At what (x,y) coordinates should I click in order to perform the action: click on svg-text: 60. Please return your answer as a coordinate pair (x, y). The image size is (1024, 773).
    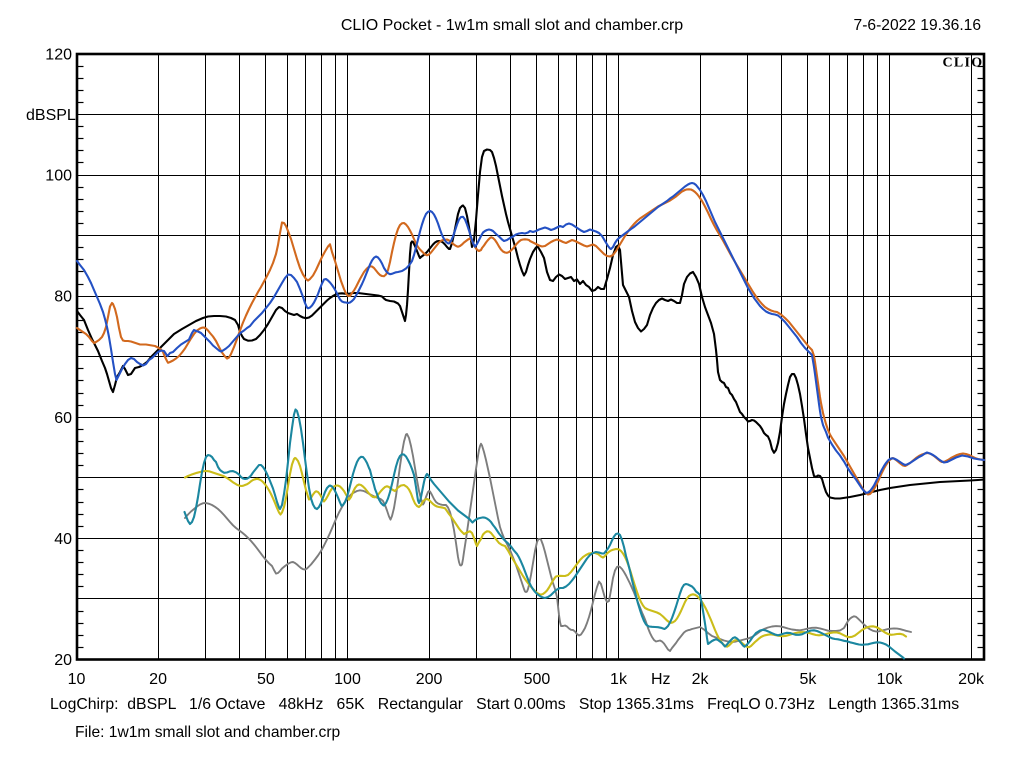
    Looking at the image, I should click on (63, 418).